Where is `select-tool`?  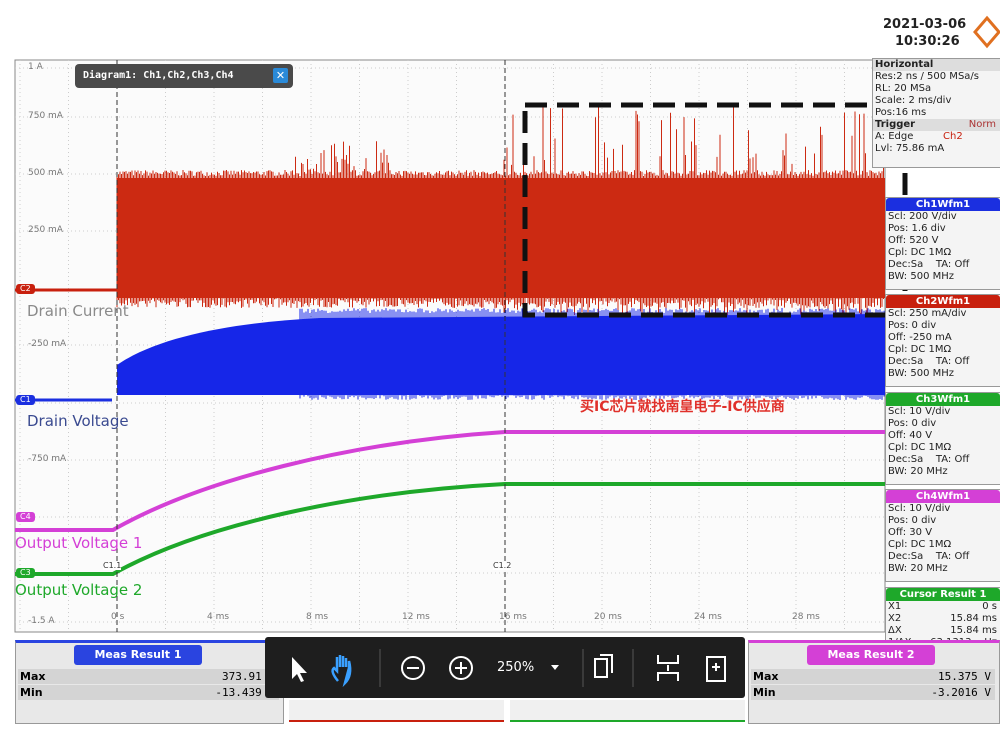
select-tool is located at coordinates (299, 669).